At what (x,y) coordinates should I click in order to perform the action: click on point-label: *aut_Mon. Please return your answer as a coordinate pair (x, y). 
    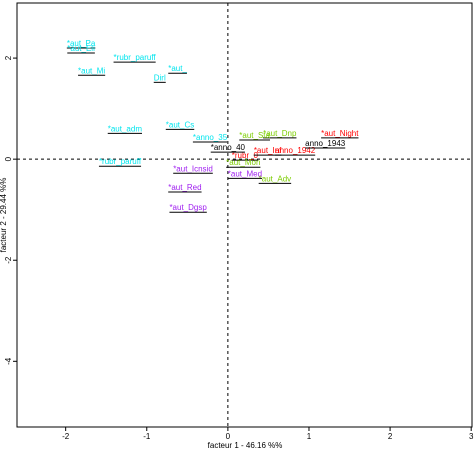
    Looking at the image, I should click on (243, 162).